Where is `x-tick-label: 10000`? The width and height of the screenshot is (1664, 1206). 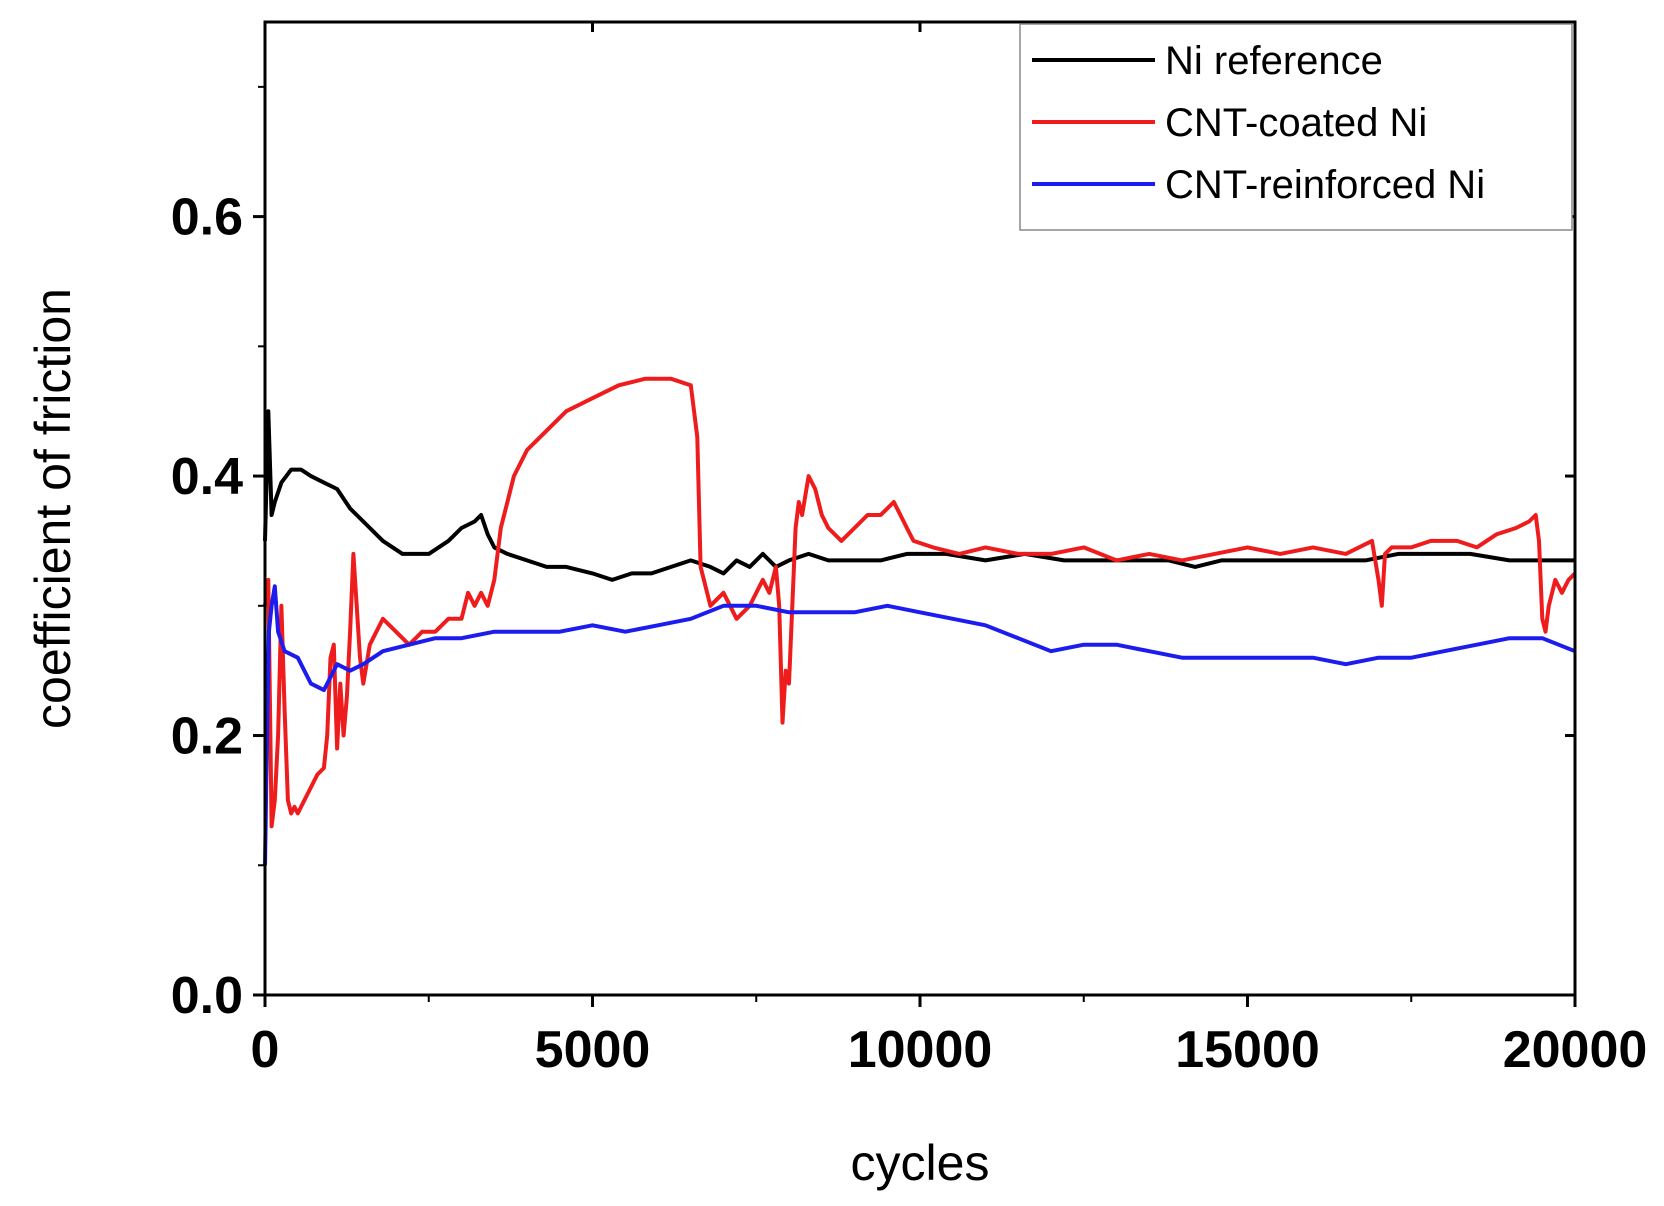 x-tick-label: 10000 is located at coordinates (920, 1050).